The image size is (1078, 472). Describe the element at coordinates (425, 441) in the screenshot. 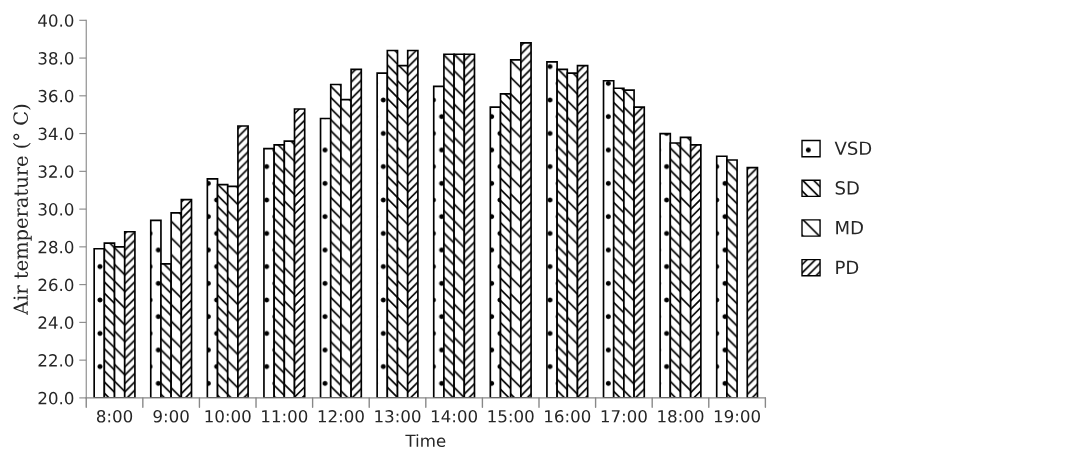

I see `x-axis-title: Time` at that location.